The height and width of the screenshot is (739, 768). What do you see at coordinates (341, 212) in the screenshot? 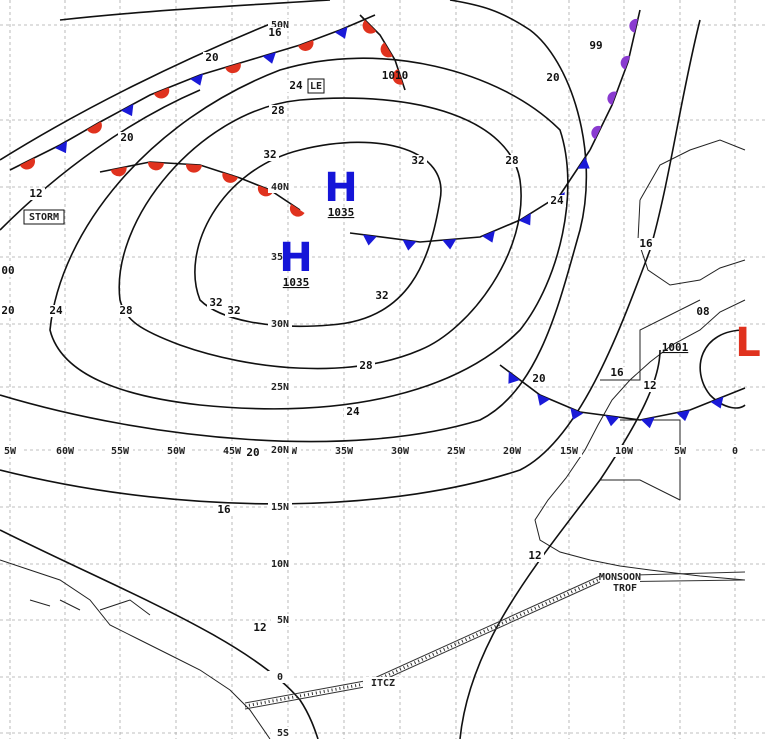
I see `pressure-value: 1035` at bounding box center [341, 212].